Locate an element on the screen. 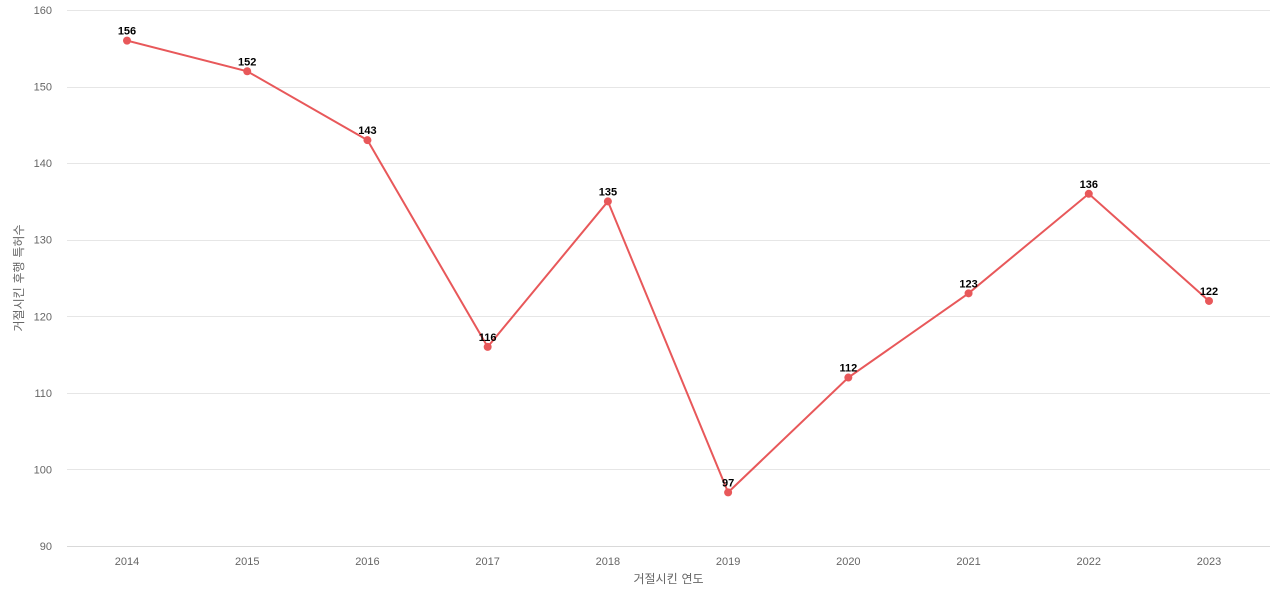 The image size is (1280, 600). x-axis-title: 거절시킨 연도 is located at coordinates (668, 579).